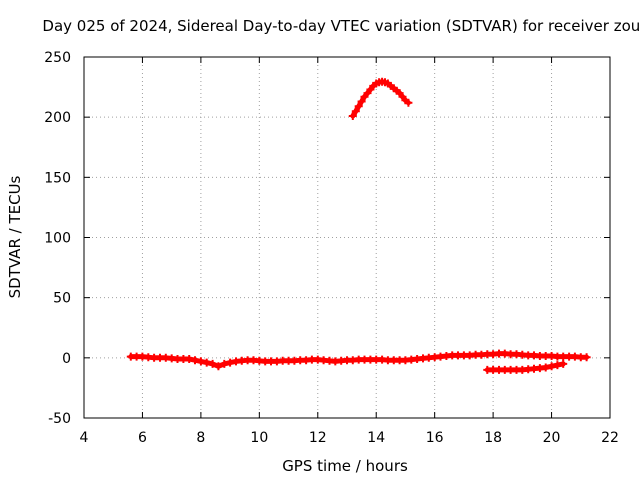  I want to click on y-tick-label: 150, so click(57, 178).